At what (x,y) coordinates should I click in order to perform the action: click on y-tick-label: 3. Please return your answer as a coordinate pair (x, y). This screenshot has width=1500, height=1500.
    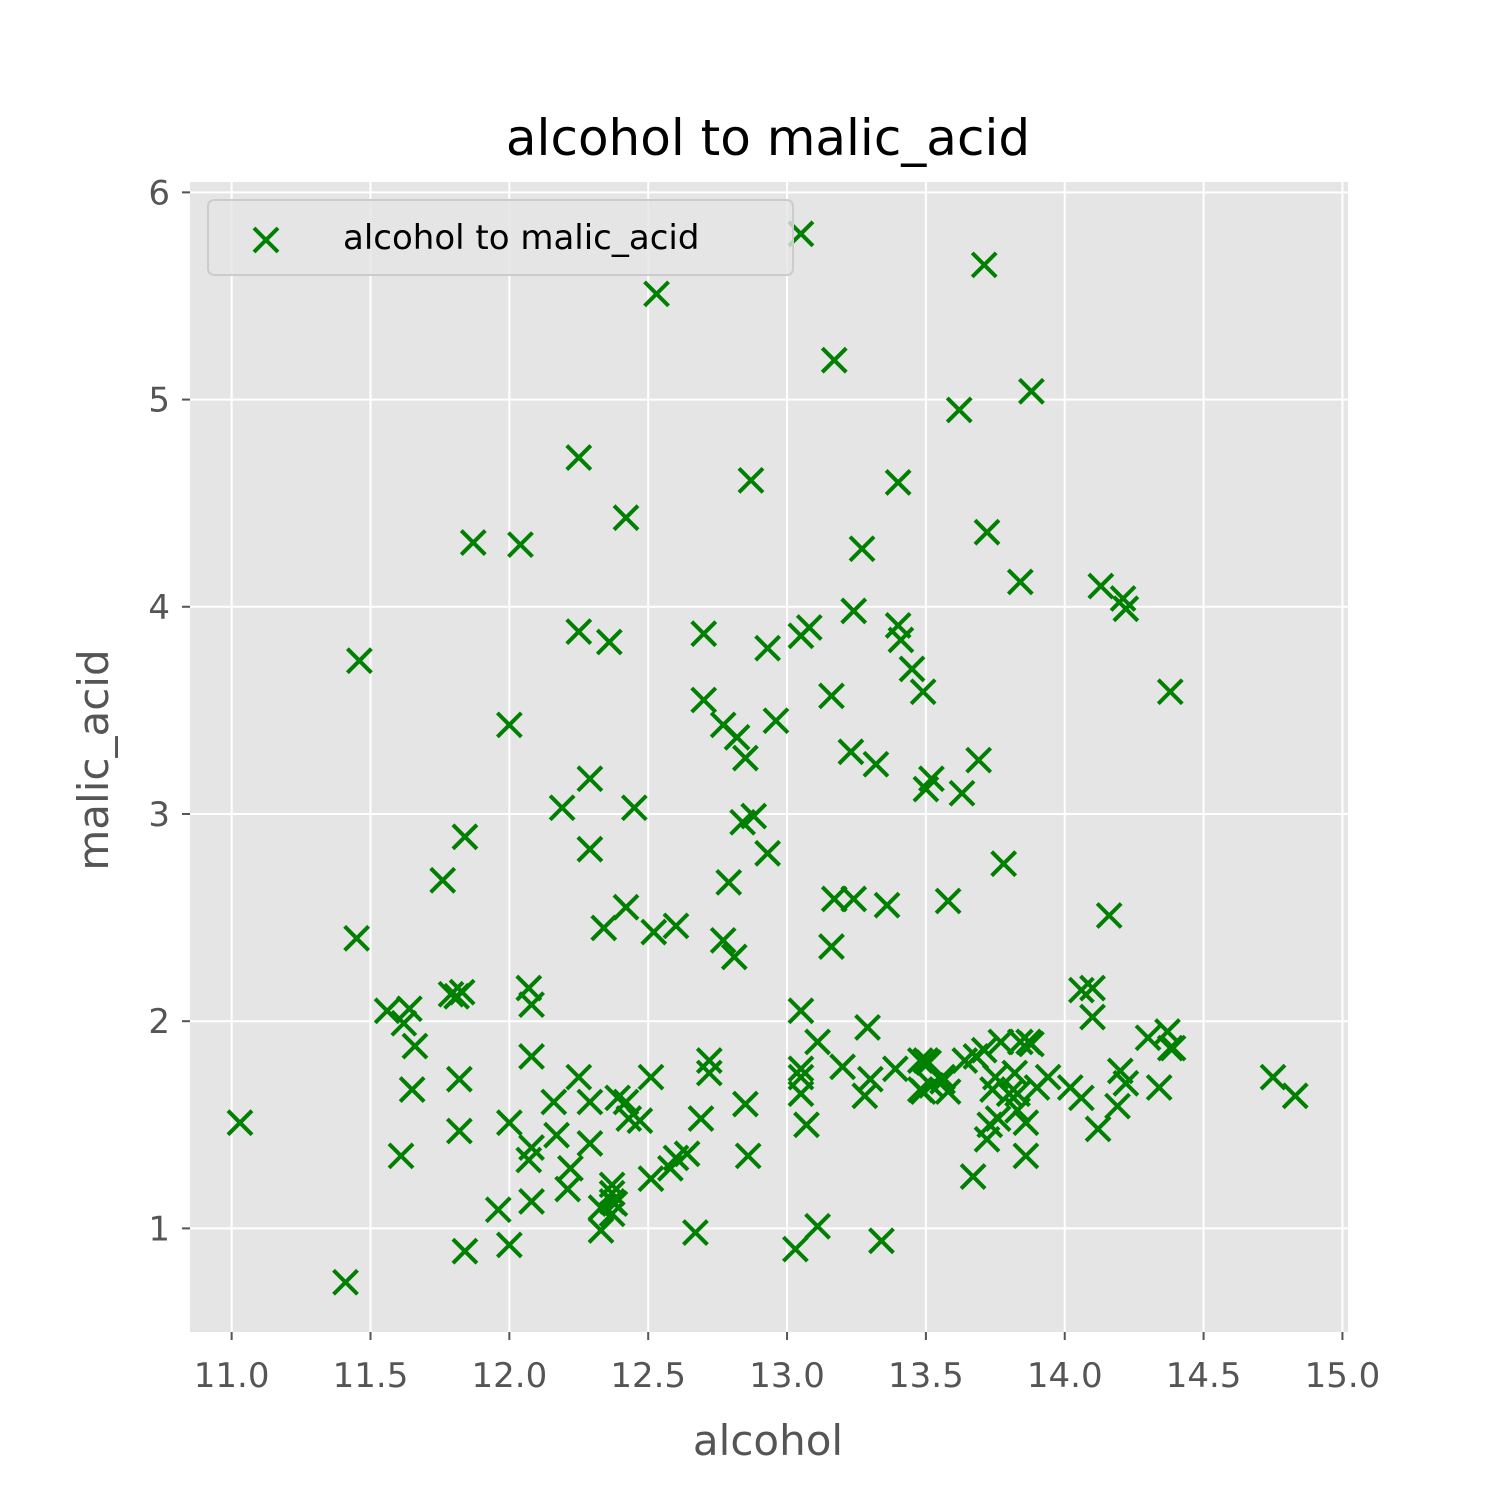
    Looking at the image, I should click on (159, 815).